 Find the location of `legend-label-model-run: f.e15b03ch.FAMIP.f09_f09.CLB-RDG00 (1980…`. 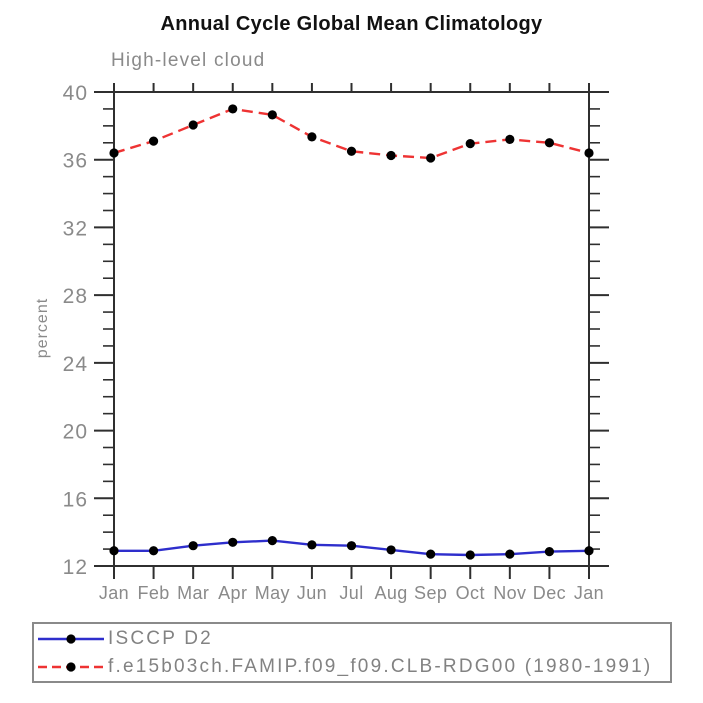

legend-label-model-run: f.e15b03ch.FAMIP.f09_f09.CLB-RDG00 (1980… is located at coordinates (380, 666).